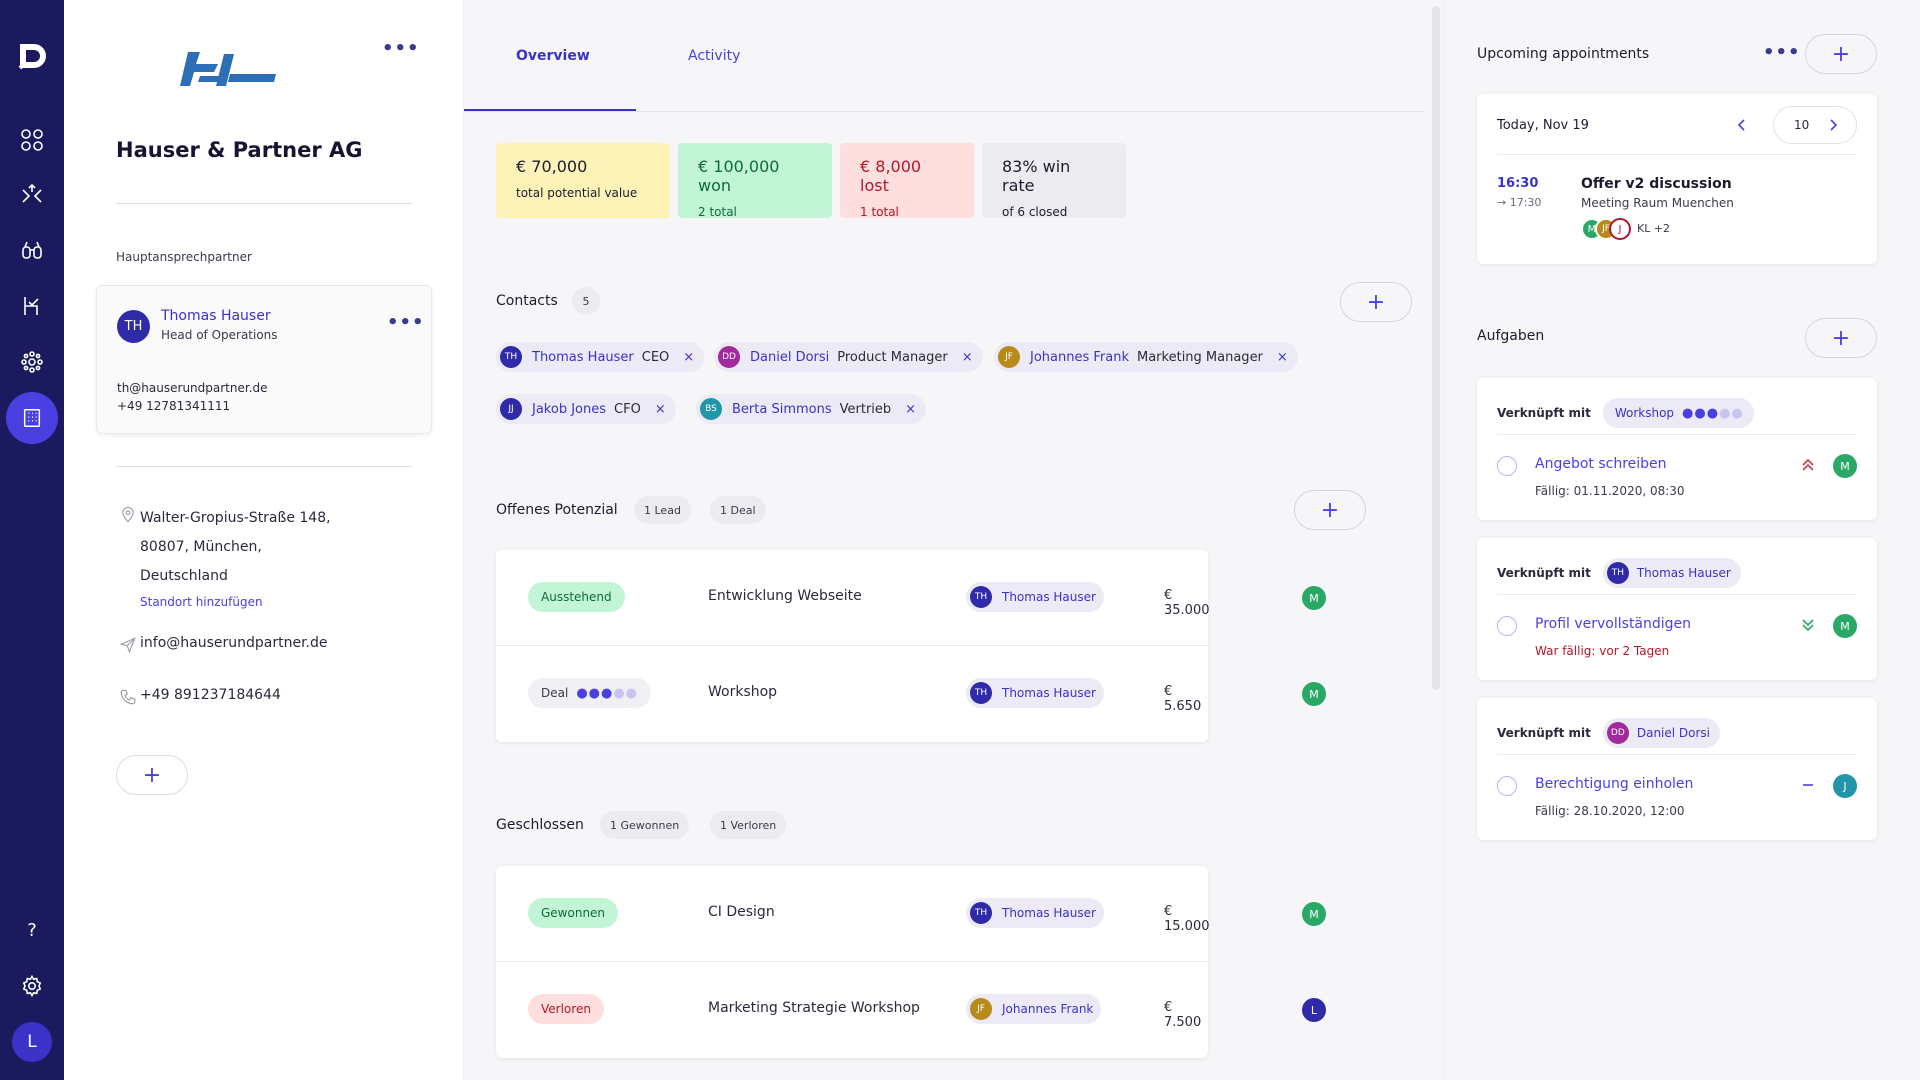 This screenshot has height=1080, width=1920. What do you see at coordinates (557, 510) in the screenshot?
I see `open-potential-title: Offenes Potenzial` at bounding box center [557, 510].